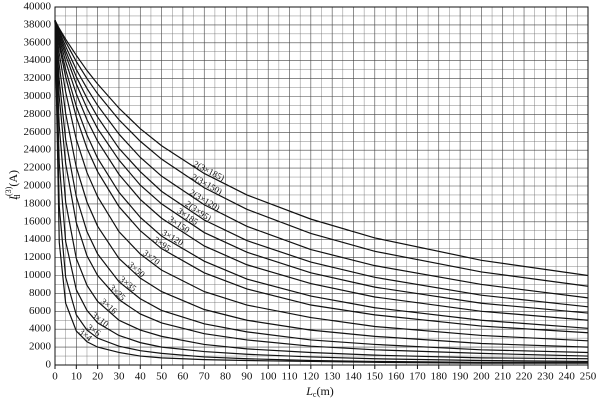  Describe the element at coordinates (38, 78) in the screenshot. I see `y-tick-label: 32000` at that location.